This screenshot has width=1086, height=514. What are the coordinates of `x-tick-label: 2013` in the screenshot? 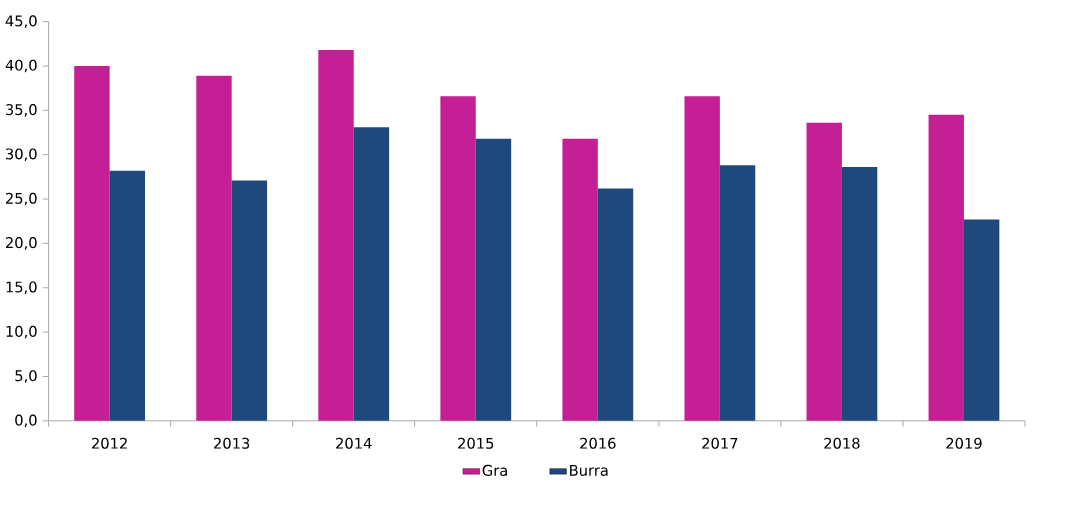 It's located at (232, 443).